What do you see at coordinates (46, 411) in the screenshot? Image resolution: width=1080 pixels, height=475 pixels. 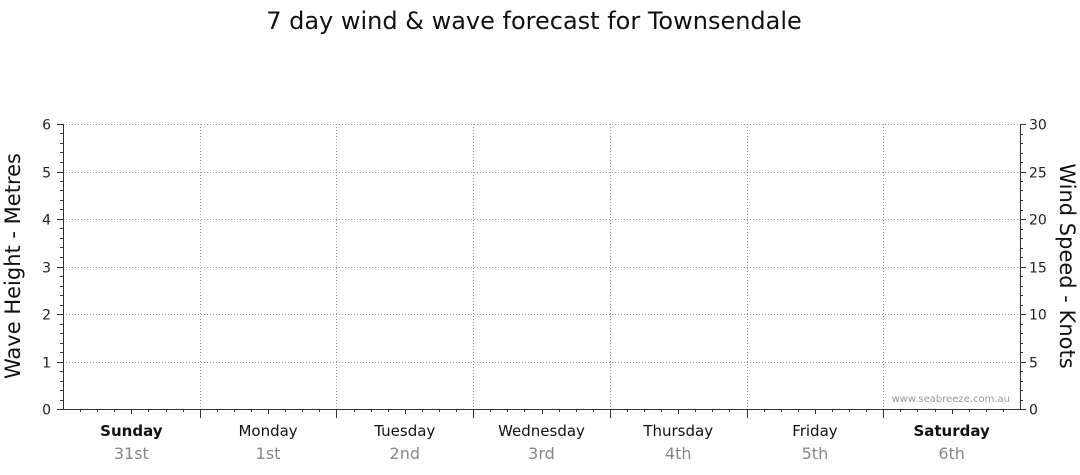 I see `left-tick-label: 0` at bounding box center [46, 411].